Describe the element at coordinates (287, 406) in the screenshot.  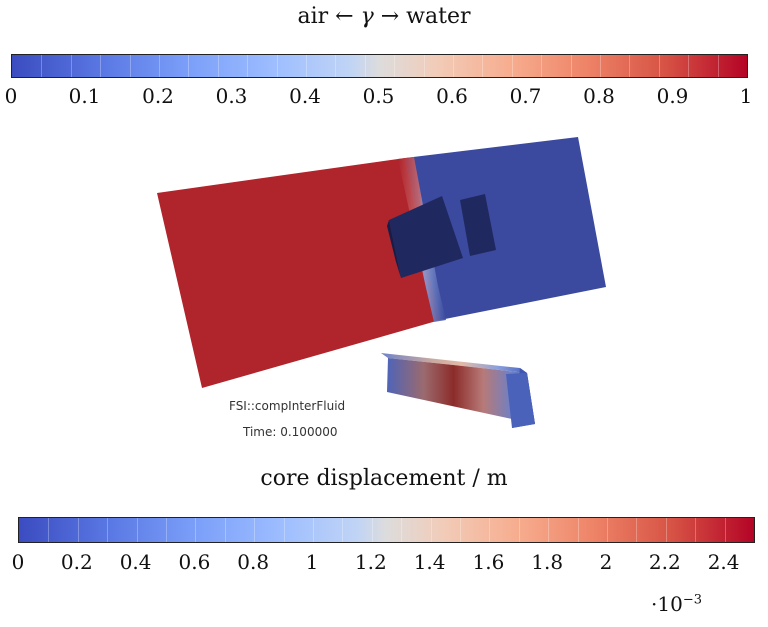
I see `solver-label: FSI::compInterFluid` at that location.